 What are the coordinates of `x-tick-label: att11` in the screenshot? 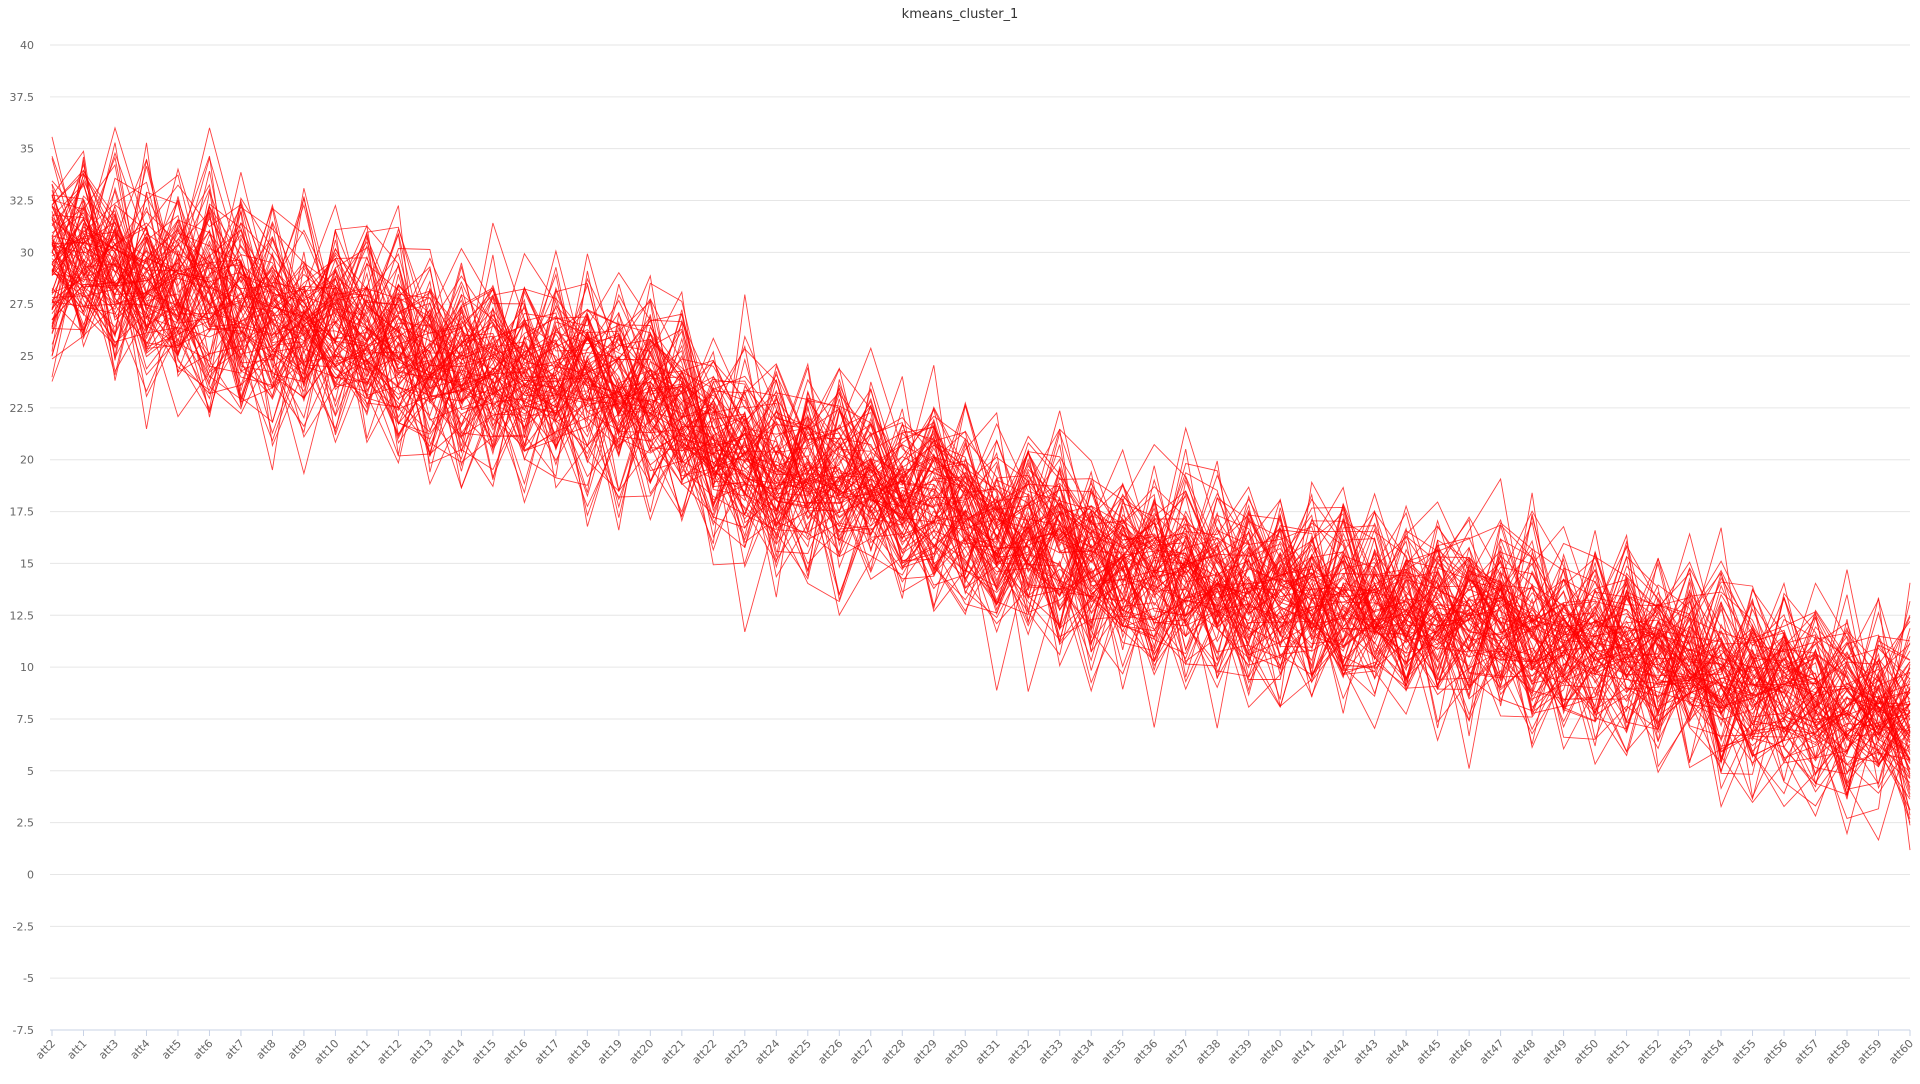 It's located at (358, 1052).